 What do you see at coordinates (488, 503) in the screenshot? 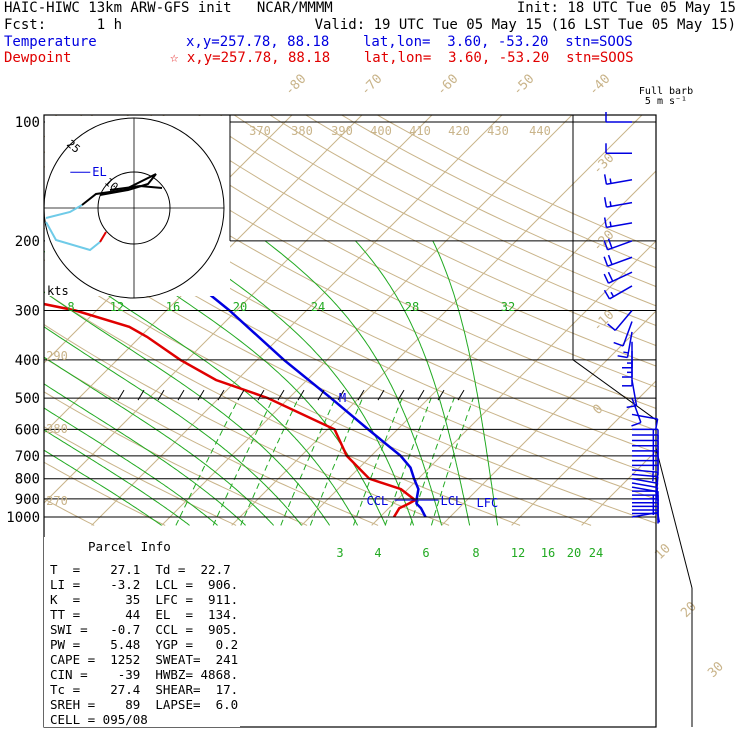
I see `lfc-label: LFC` at bounding box center [488, 503].